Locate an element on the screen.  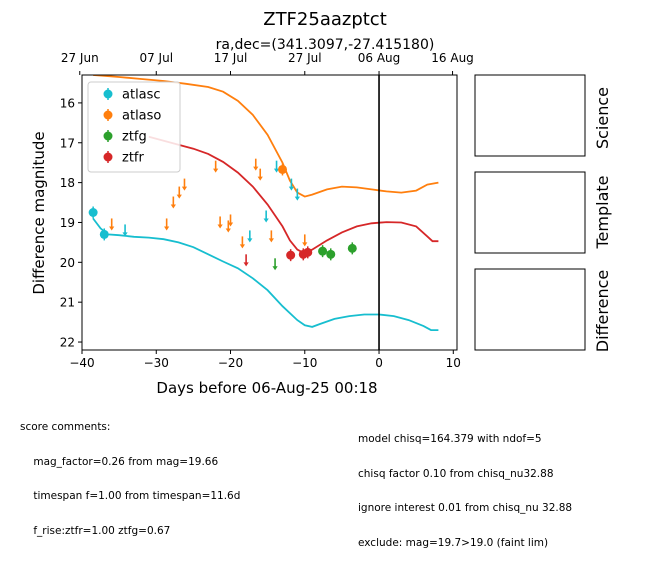
score-comment-line: f_rise:ztfr=1.00 ztfg=0.67 is located at coordinates (95, 530).